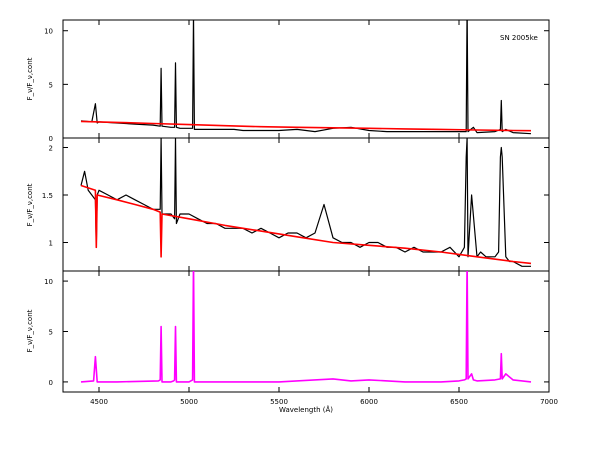  What do you see at coordinates (549, 402) in the screenshot?
I see `x-tick-label: 7000` at bounding box center [549, 402].